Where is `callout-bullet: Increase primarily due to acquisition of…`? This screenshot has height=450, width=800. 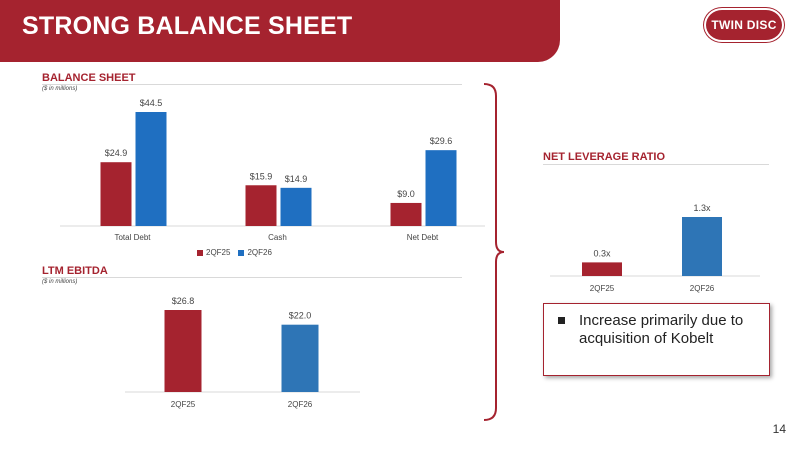 callout-bullet: Increase primarily due to acquisition of… is located at coordinates (656, 330).